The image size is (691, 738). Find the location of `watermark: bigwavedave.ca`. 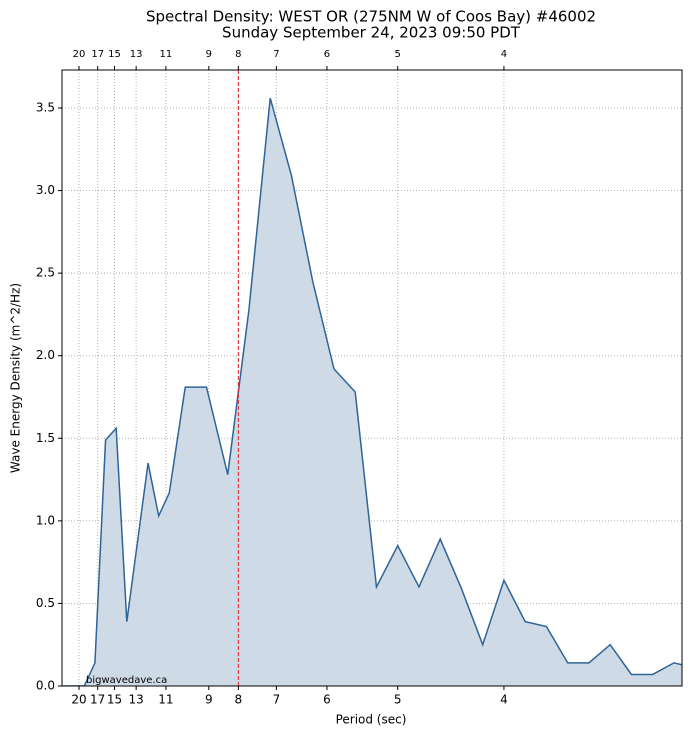

watermark: bigwavedave.ca is located at coordinates (126, 680).